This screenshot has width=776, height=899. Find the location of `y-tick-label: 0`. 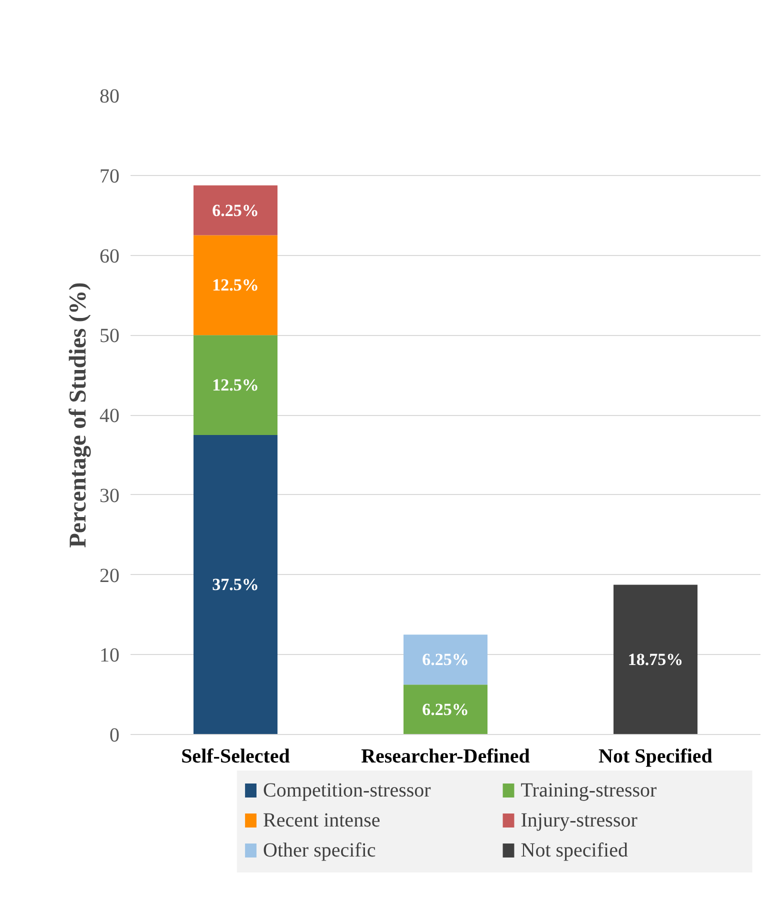

y-tick-label: 0 is located at coordinates (115, 735).